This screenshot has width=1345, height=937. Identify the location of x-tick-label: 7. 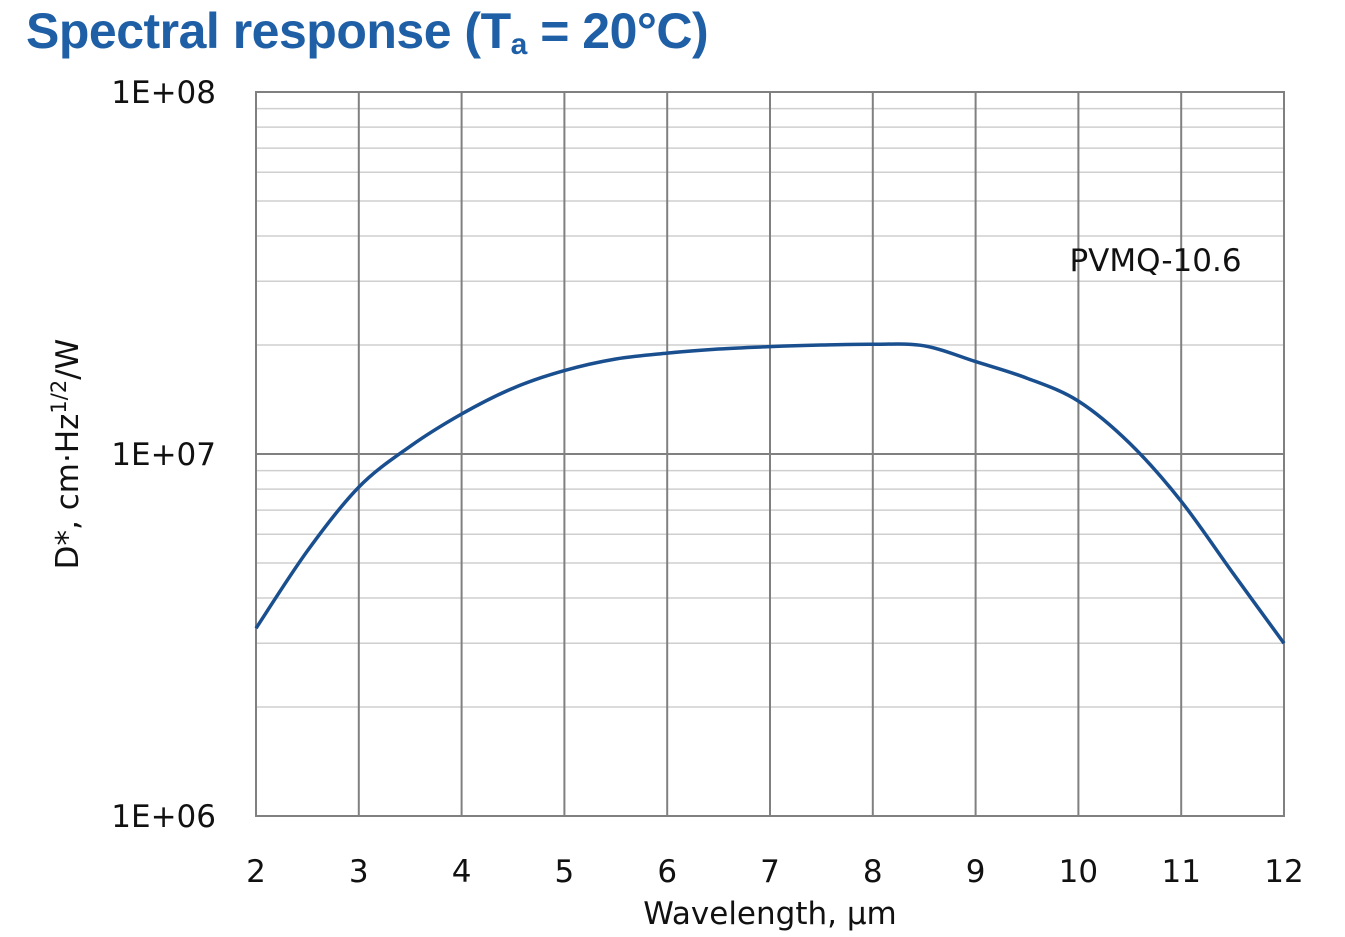
(770, 872).